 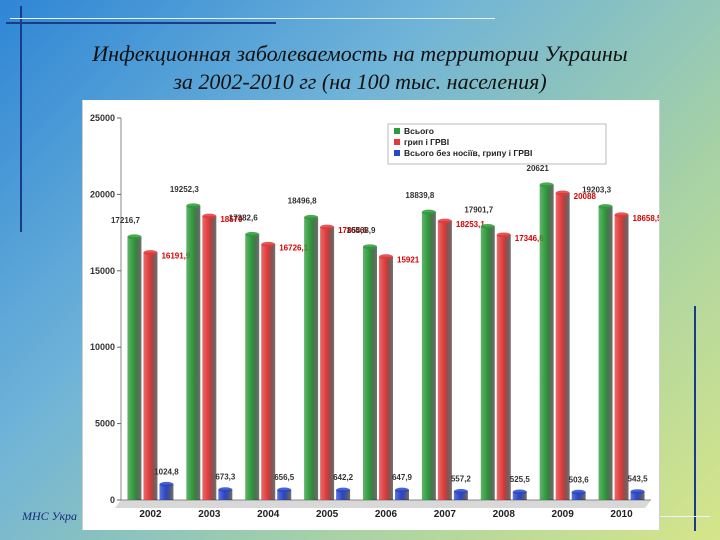 What do you see at coordinates (284, 477) in the screenshot?
I see `data-label-2004-series-3: 656,5` at bounding box center [284, 477].